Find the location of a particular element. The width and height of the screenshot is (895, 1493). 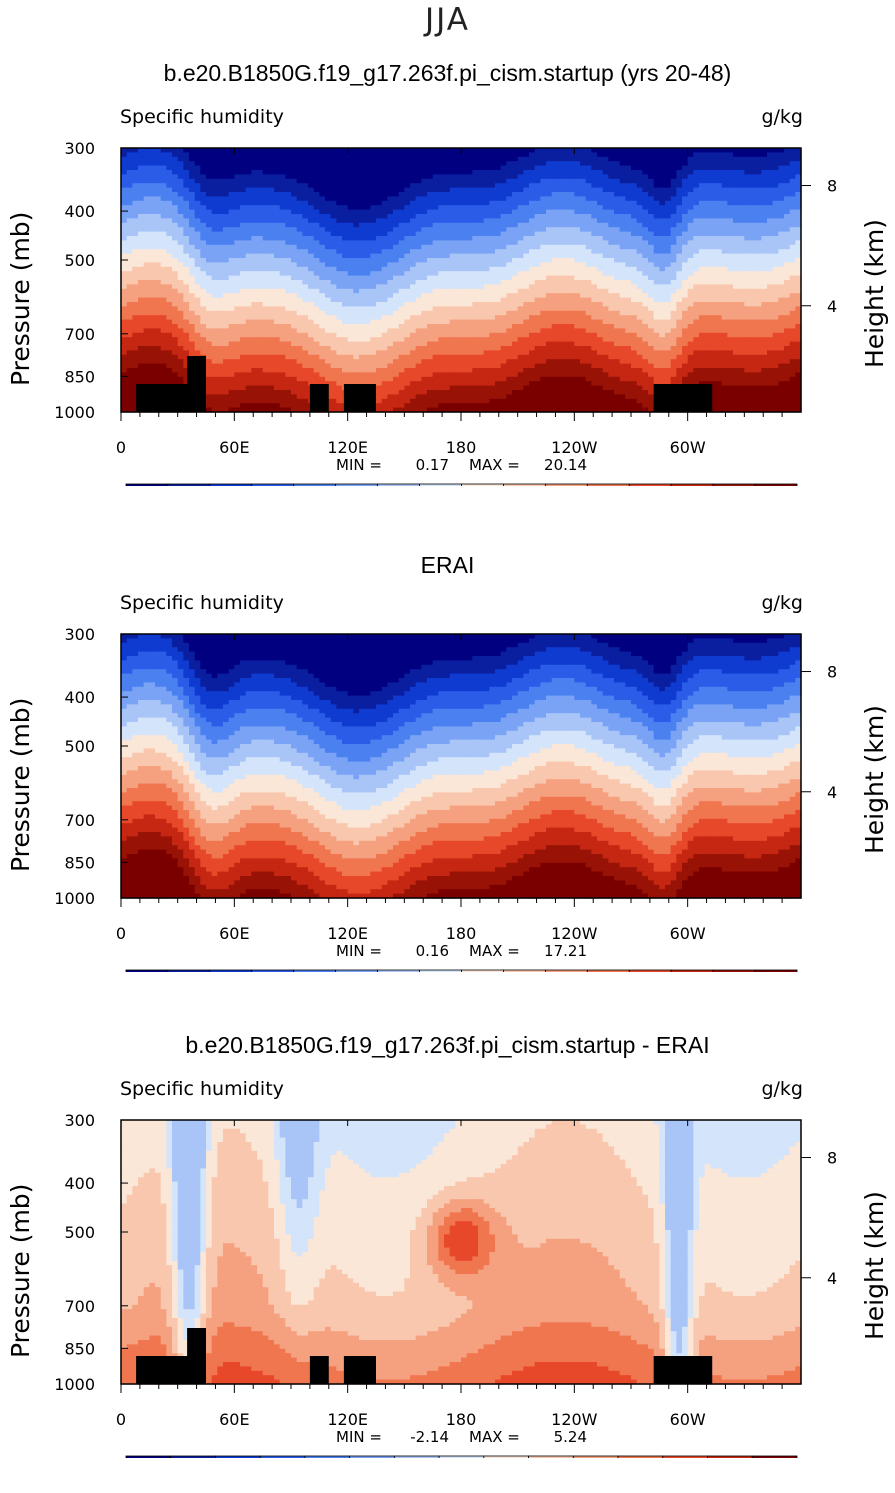

min-value: 0.17 is located at coordinates (432, 465).